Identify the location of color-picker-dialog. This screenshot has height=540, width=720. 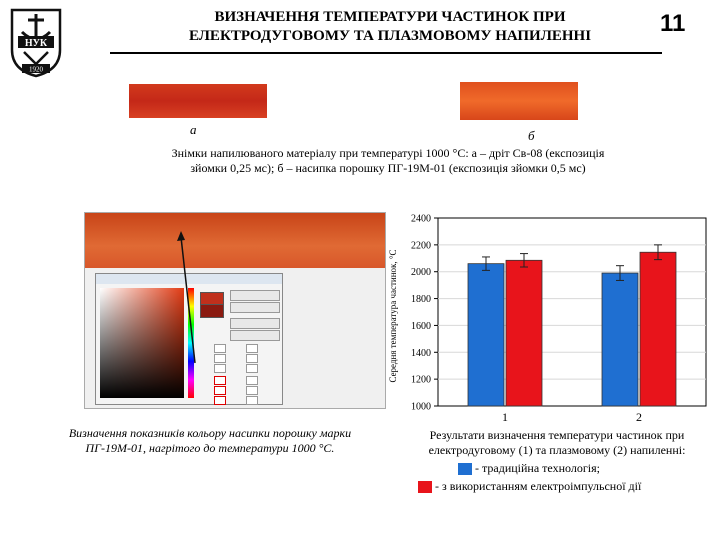
(189, 339).